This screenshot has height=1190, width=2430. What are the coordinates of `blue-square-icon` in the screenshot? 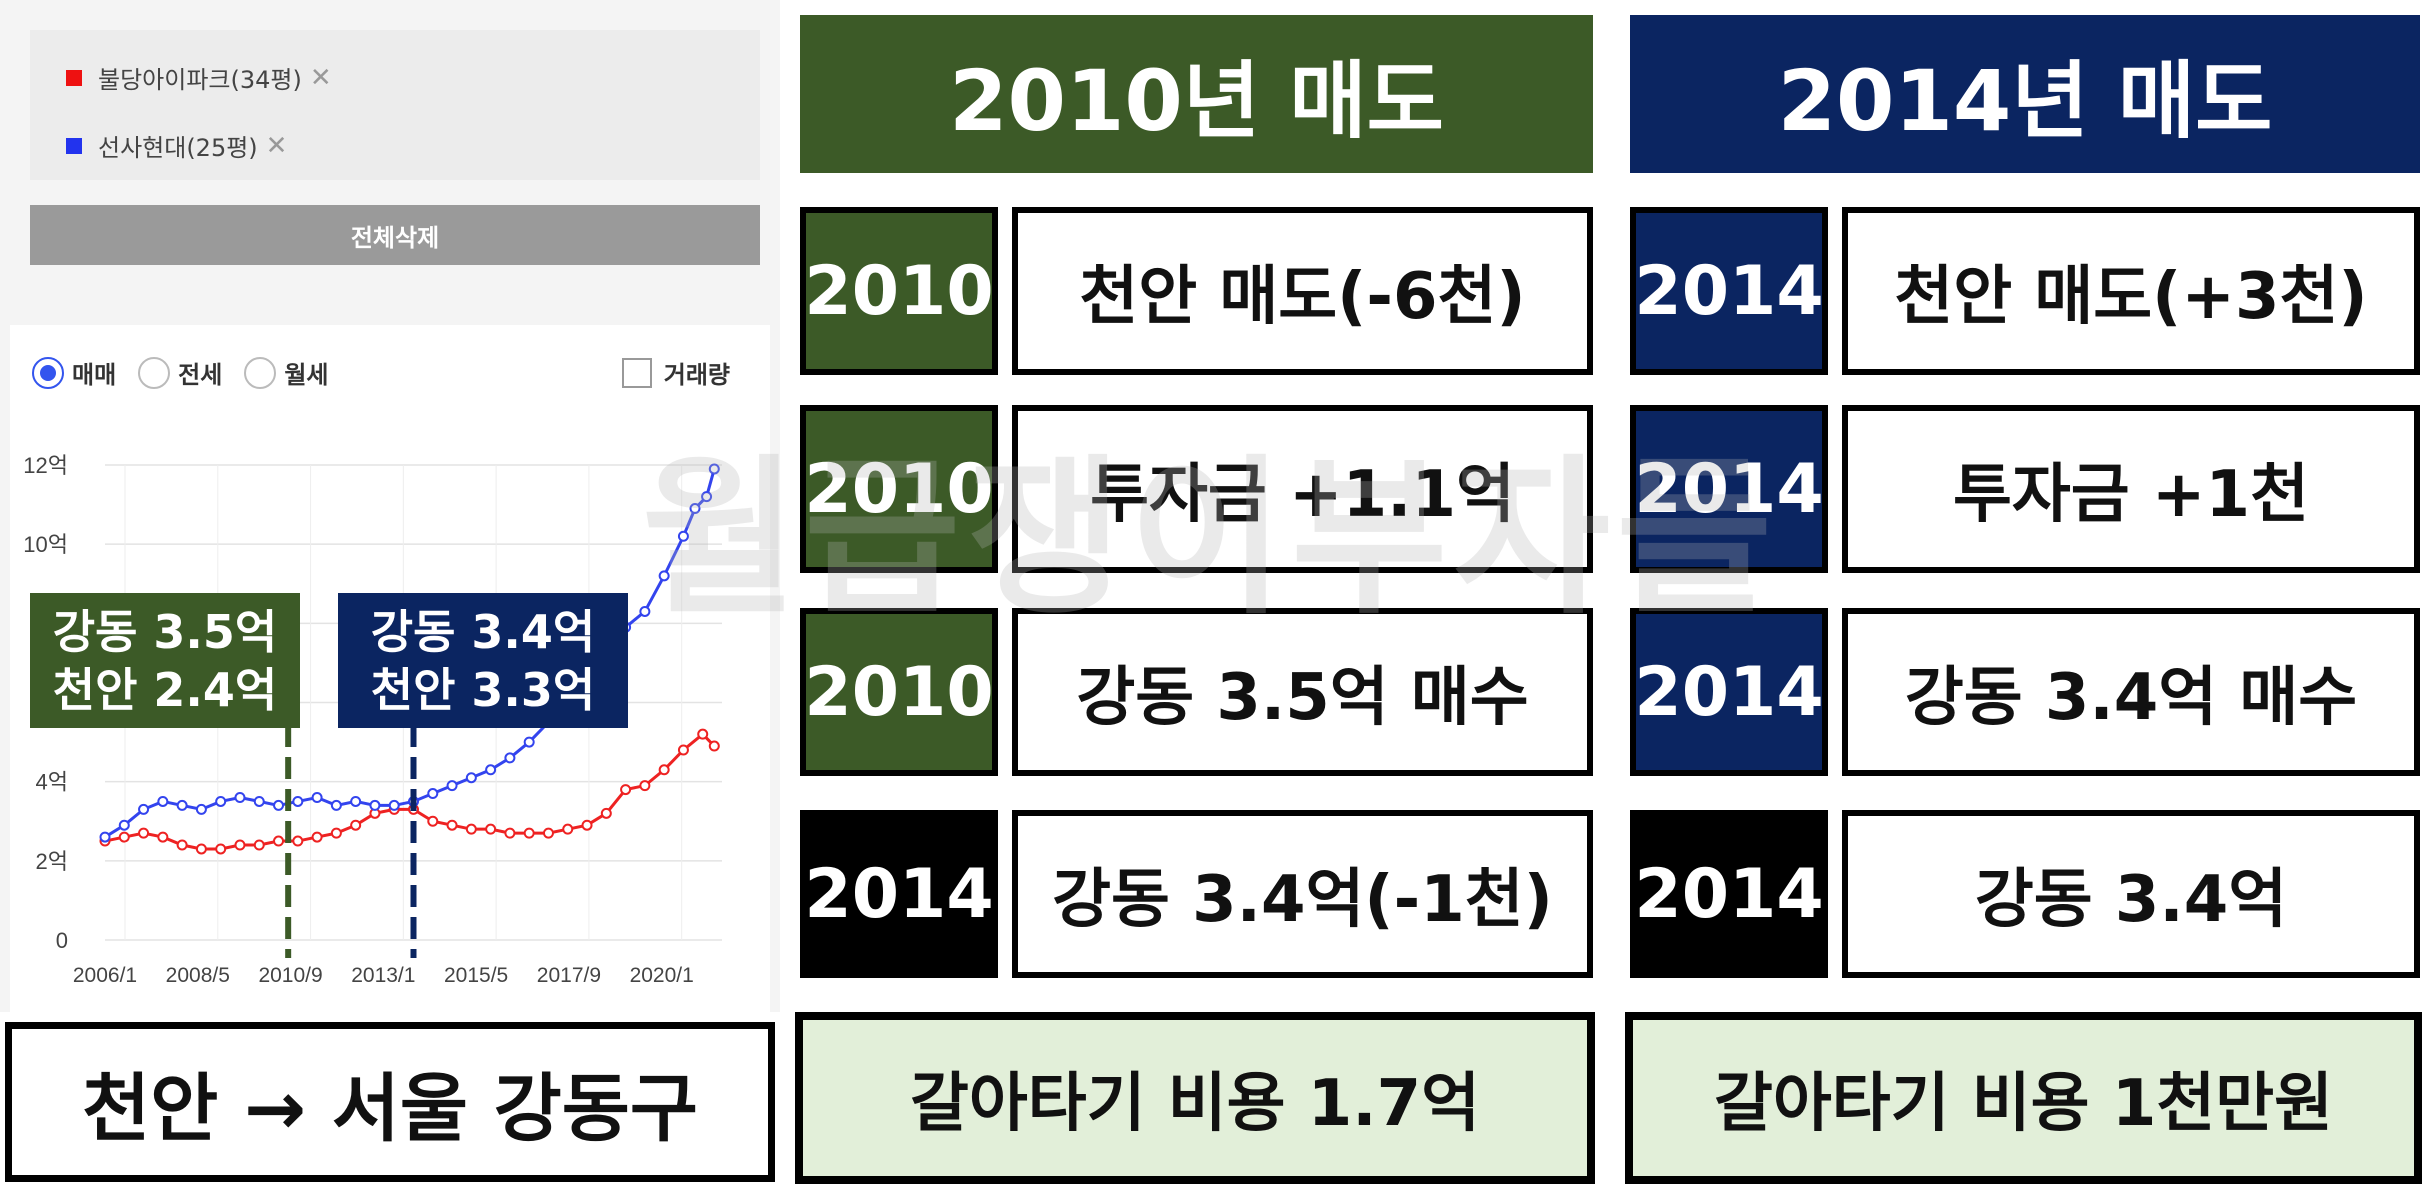 It's located at (74, 145).